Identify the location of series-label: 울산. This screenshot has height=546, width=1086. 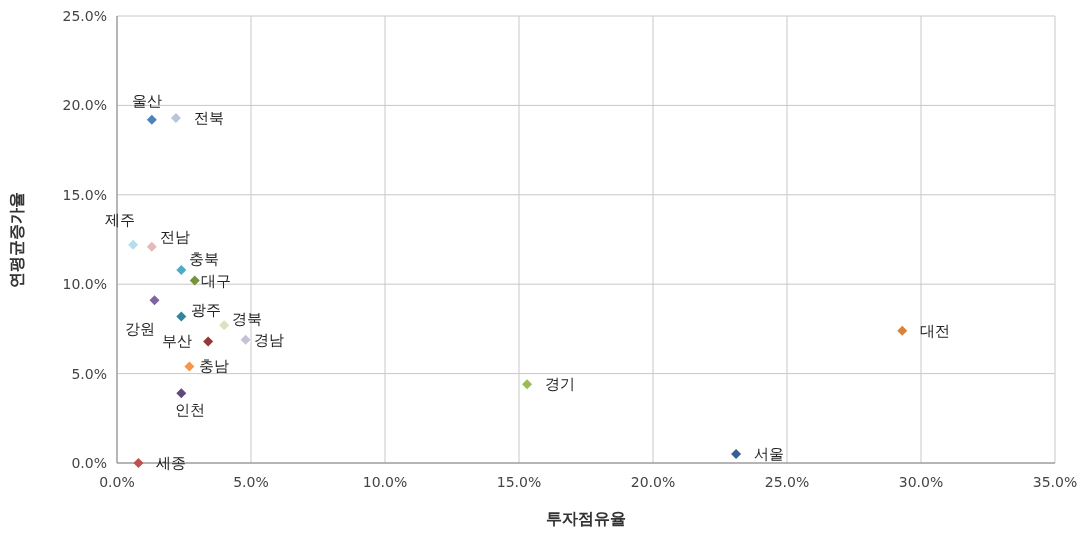
(146, 100).